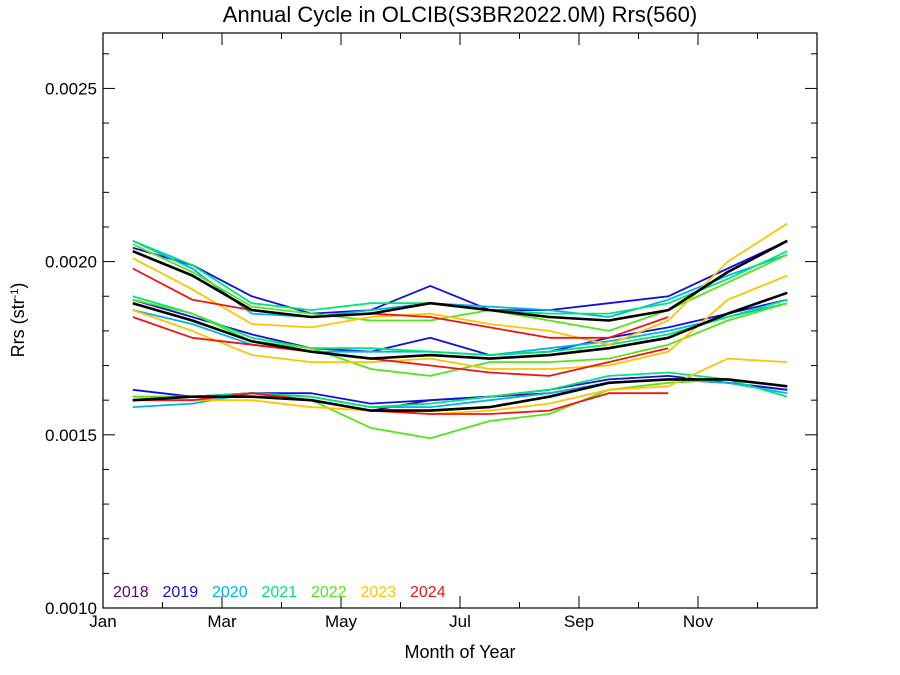 Image resolution: width=900 pixels, height=675 pixels. What do you see at coordinates (379, 592) in the screenshot?
I see `legend-2023: 2023` at bounding box center [379, 592].